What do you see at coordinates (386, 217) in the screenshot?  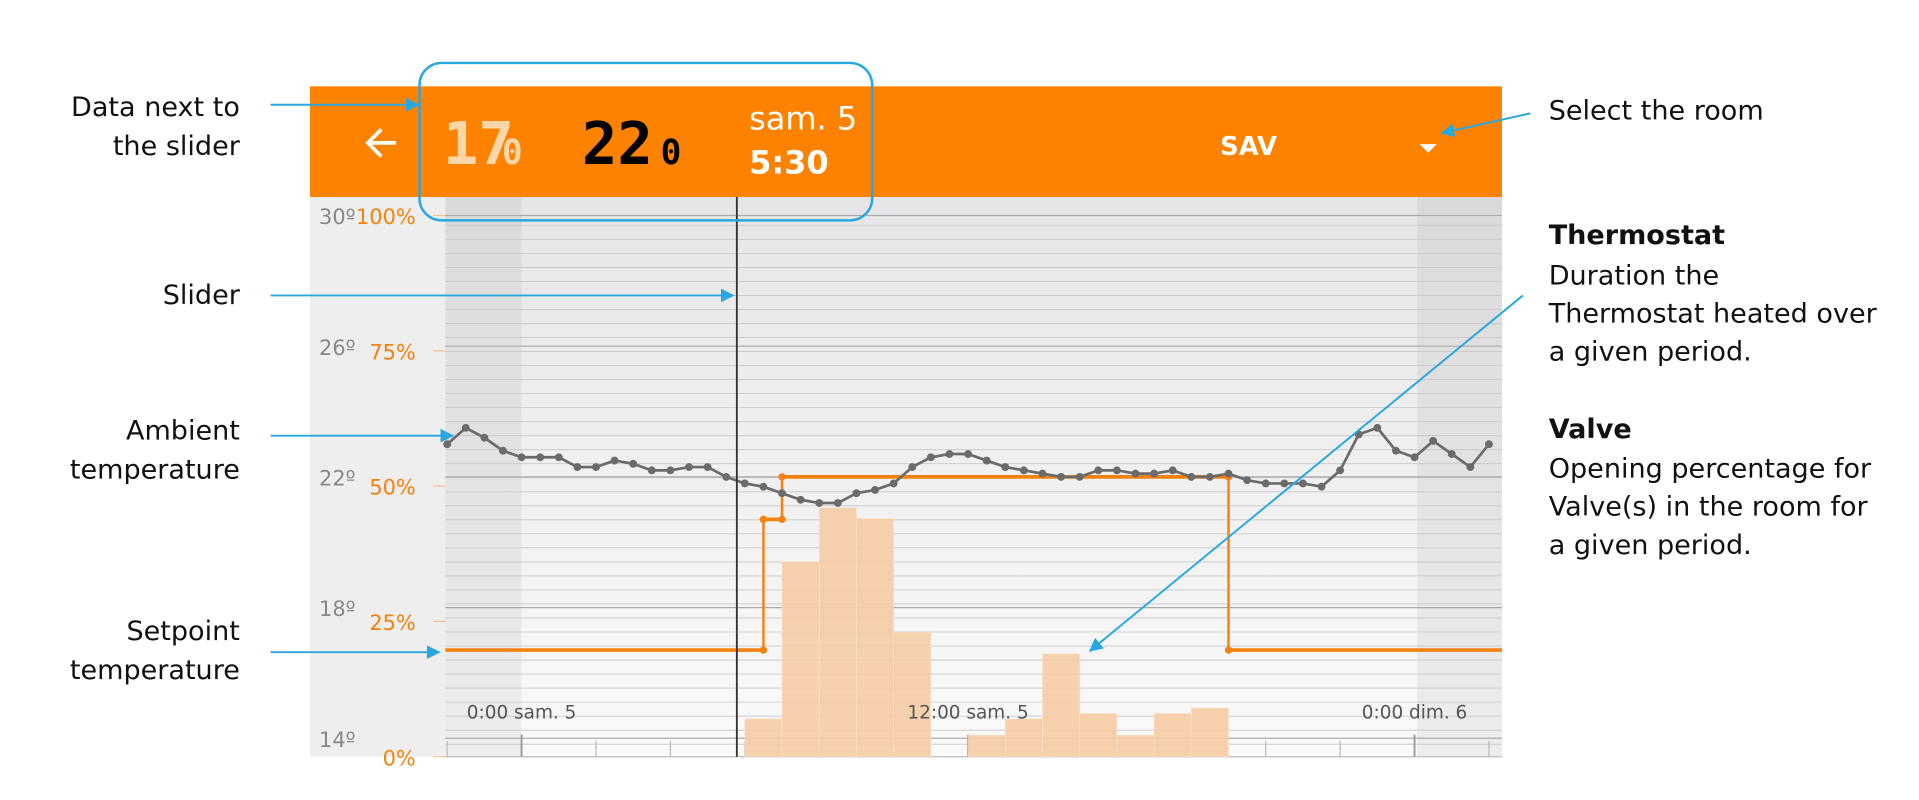 I see `percent-tick-label: 100%` at bounding box center [386, 217].